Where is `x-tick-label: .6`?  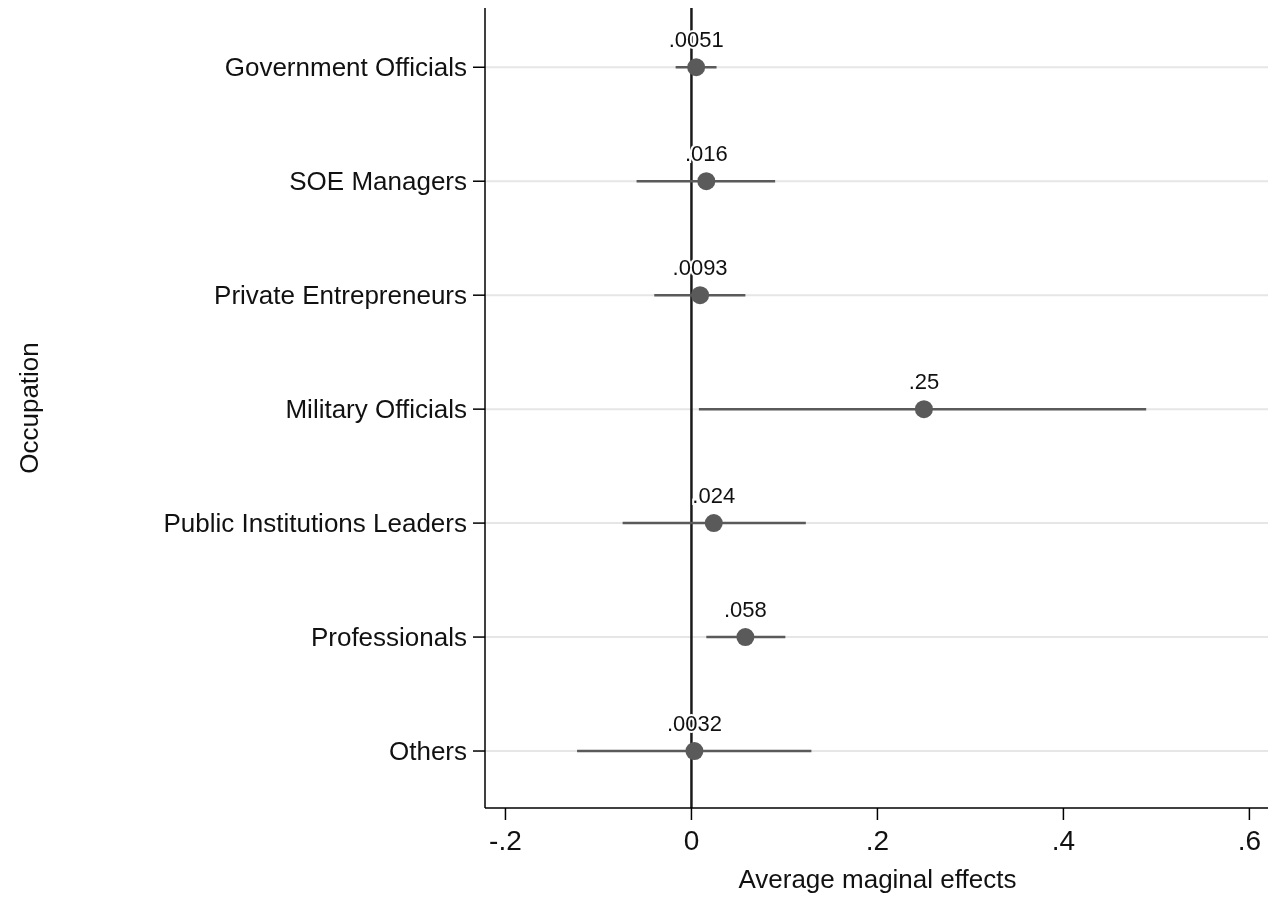 x-tick-label: .6 is located at coordinates (1249, 840).